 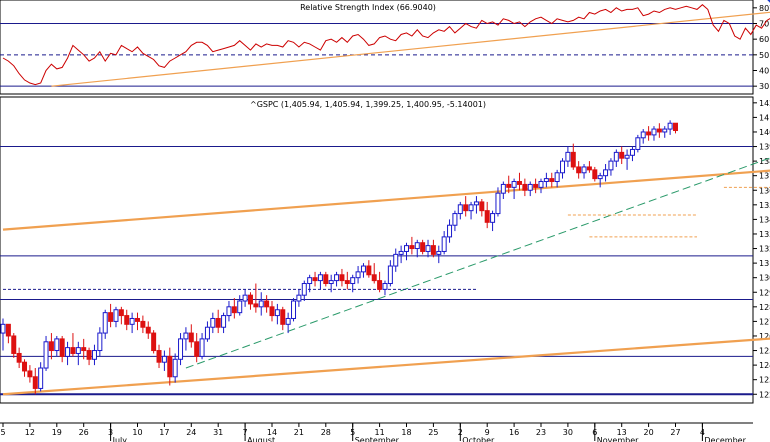 What do you see at coordinates (137, 432) in the screenshot?
I see `x-tick-label: 10` at bounding box center [137, 432].